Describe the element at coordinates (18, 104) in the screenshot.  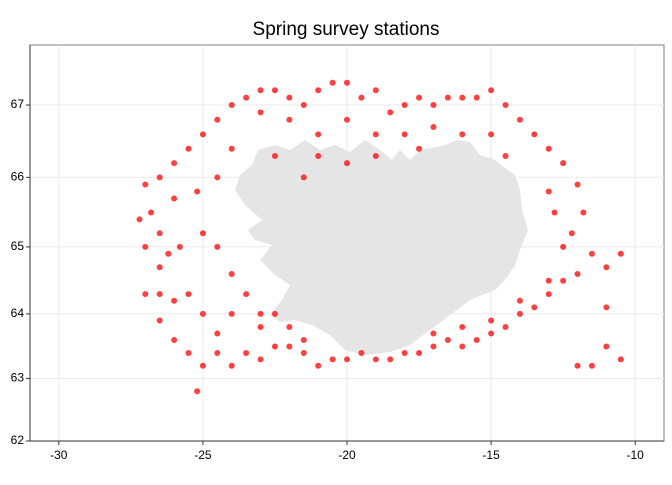
I see `y-tick-label: 67` at that location.